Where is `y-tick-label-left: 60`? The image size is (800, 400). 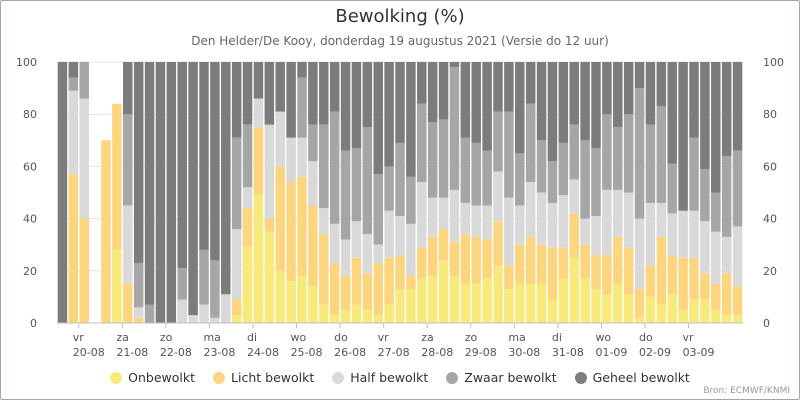
y-tick-label-left: 60 is located at coordinates (30, 166).